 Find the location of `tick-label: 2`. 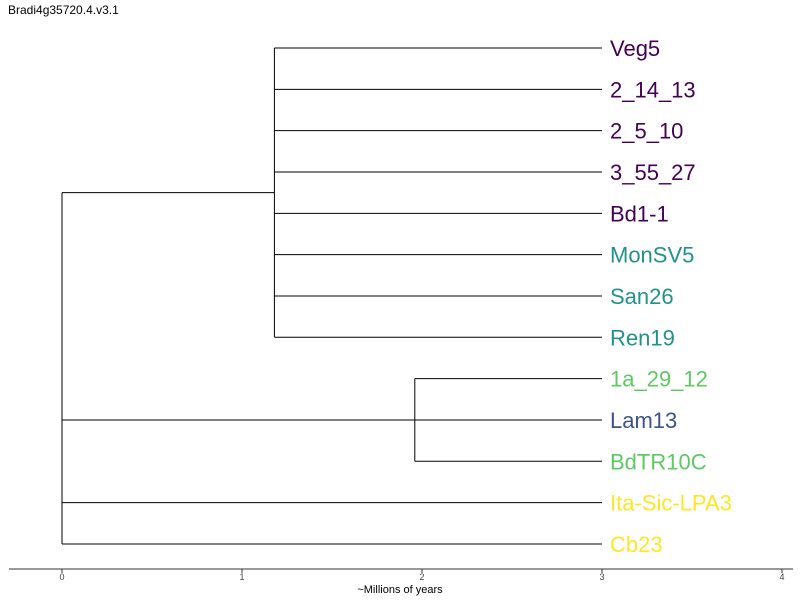

tick-label: 2 is located at coordinates (421, 577).